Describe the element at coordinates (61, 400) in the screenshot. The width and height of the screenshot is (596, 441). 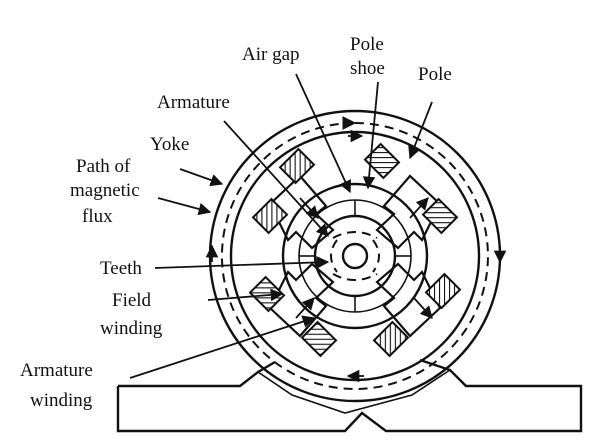
I see `label-arm-winding-2: winding` at that location.